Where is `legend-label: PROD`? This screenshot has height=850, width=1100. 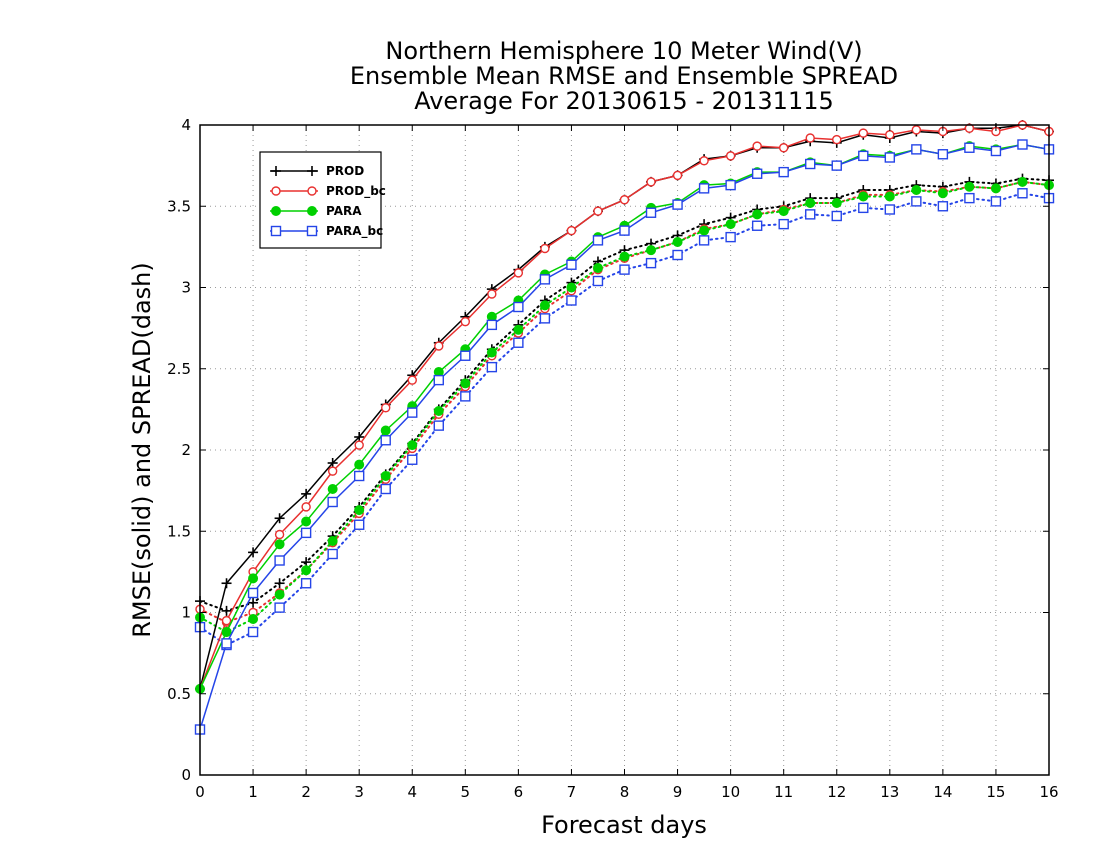
legend-label: PROD is located at coordinates (345, 171).